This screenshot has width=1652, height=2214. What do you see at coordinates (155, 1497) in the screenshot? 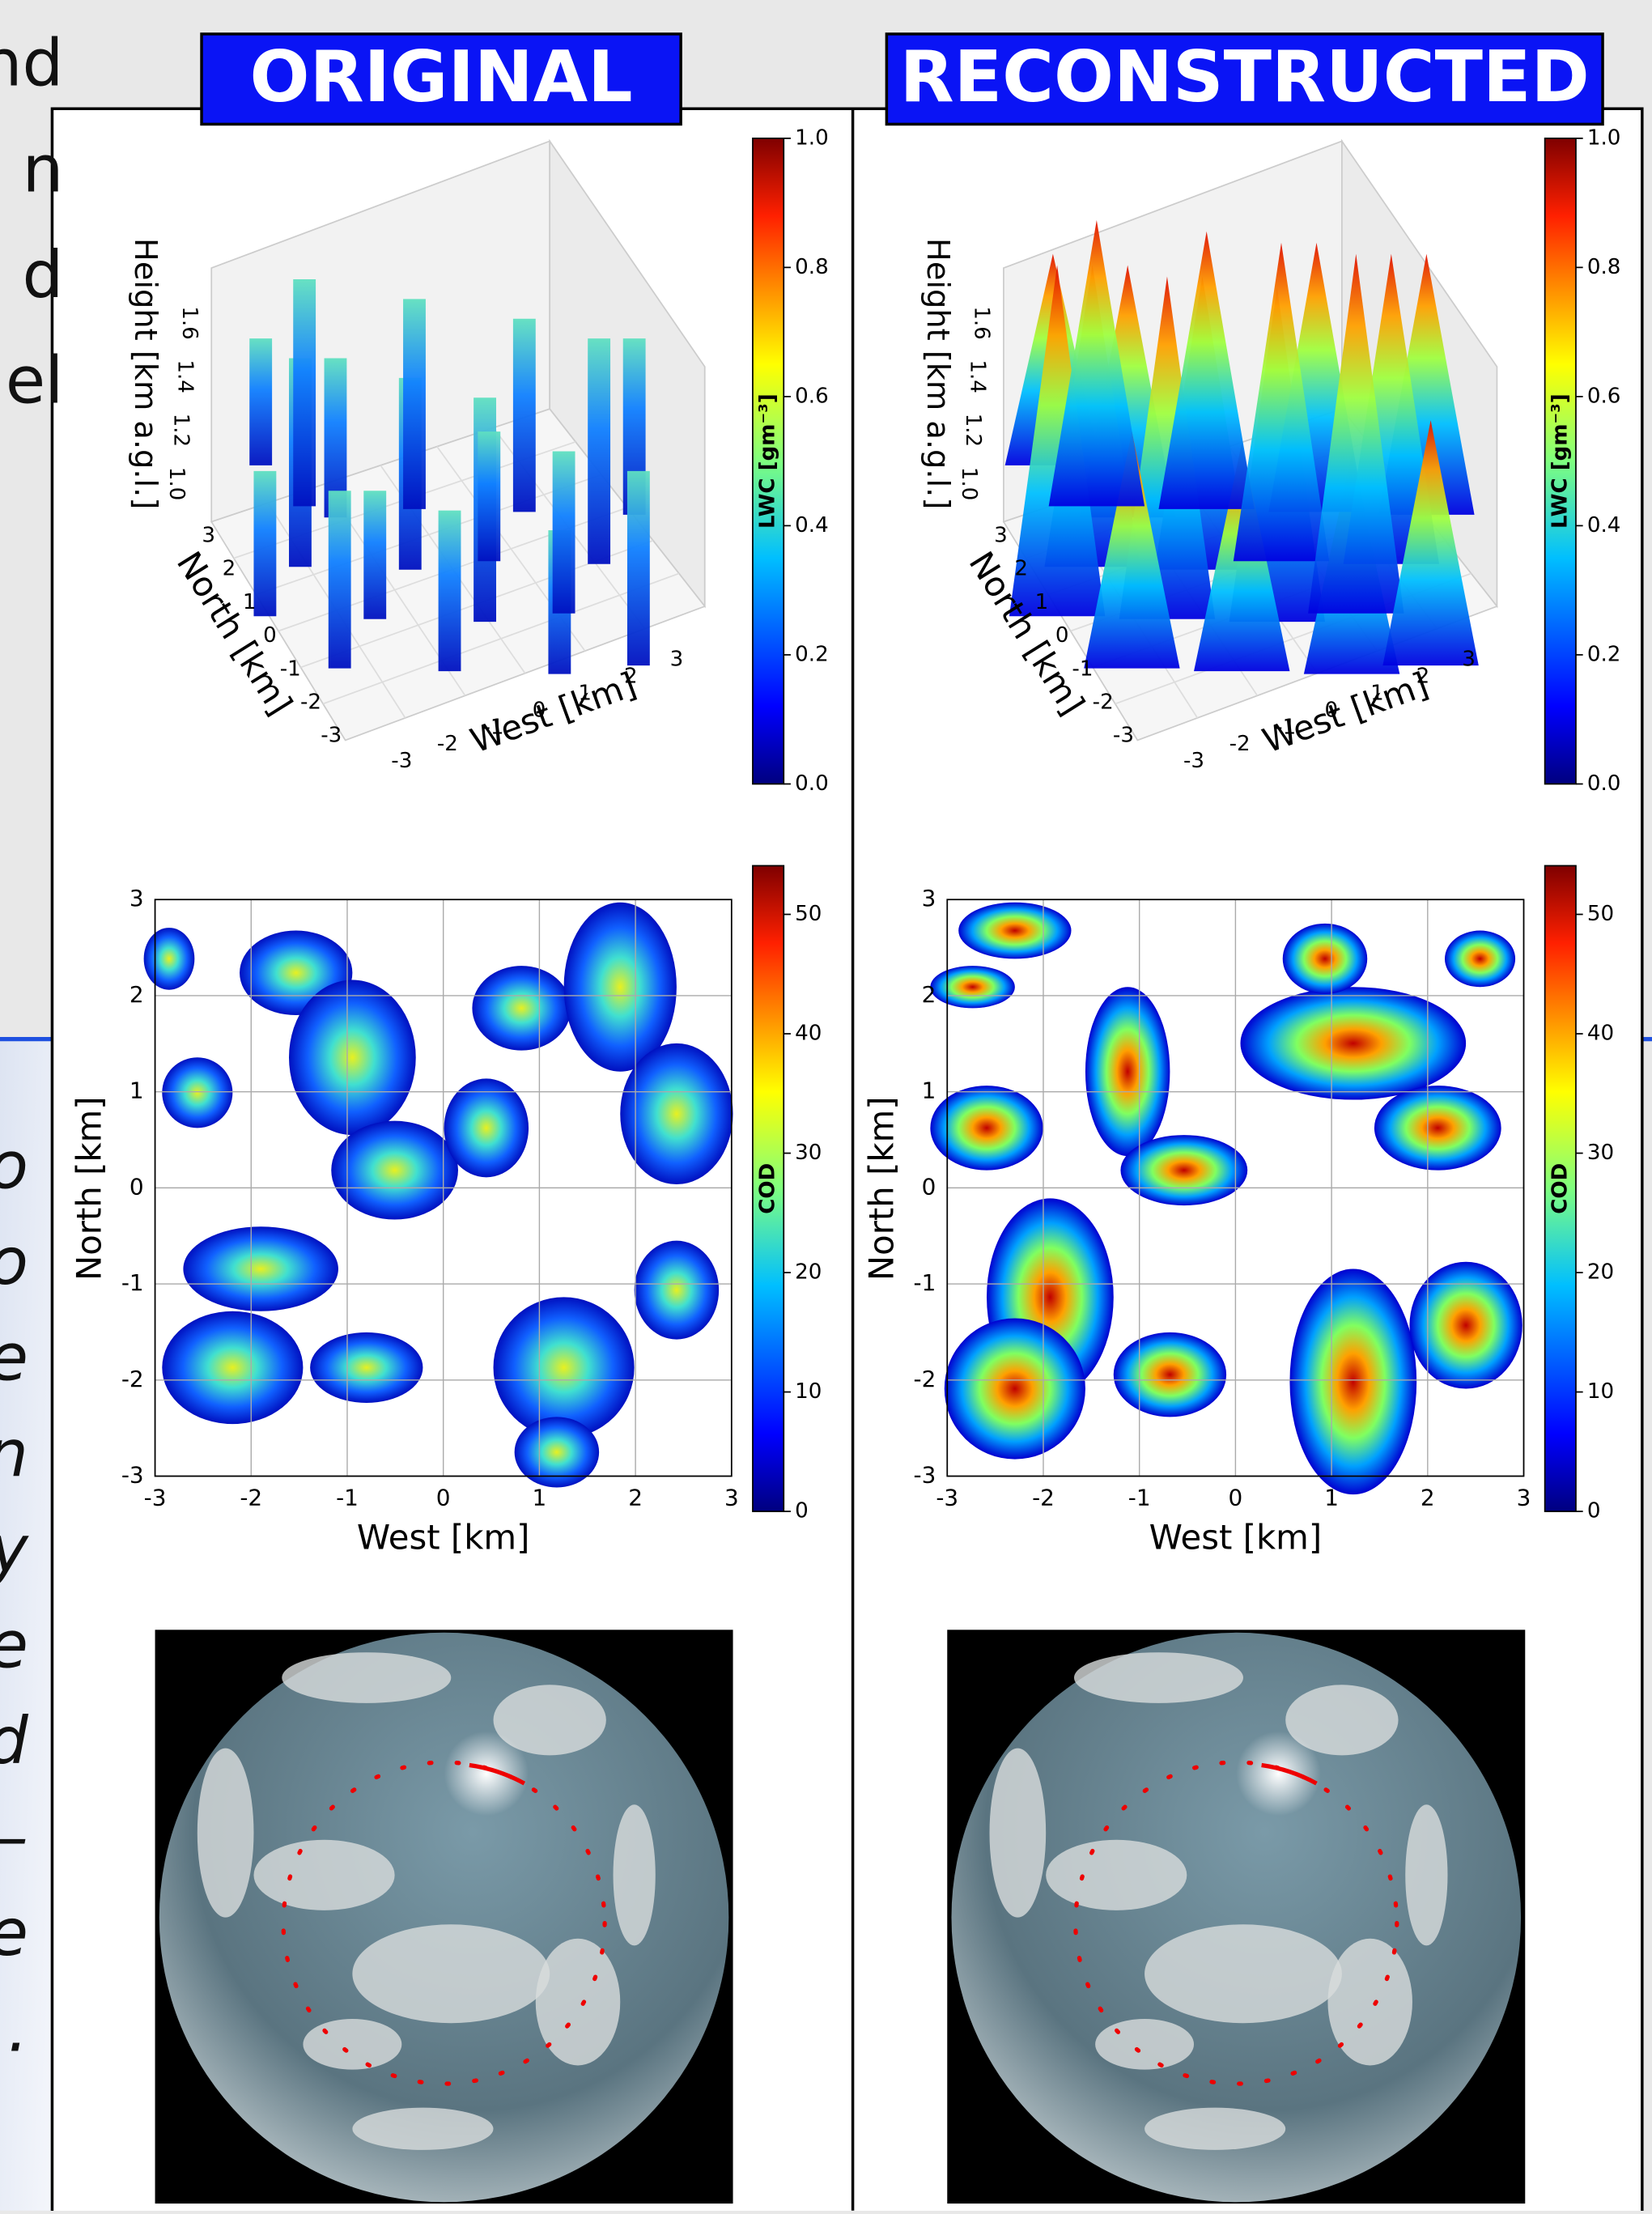
I see `x-tick-label: -3` at bounding box center [155, 1497].